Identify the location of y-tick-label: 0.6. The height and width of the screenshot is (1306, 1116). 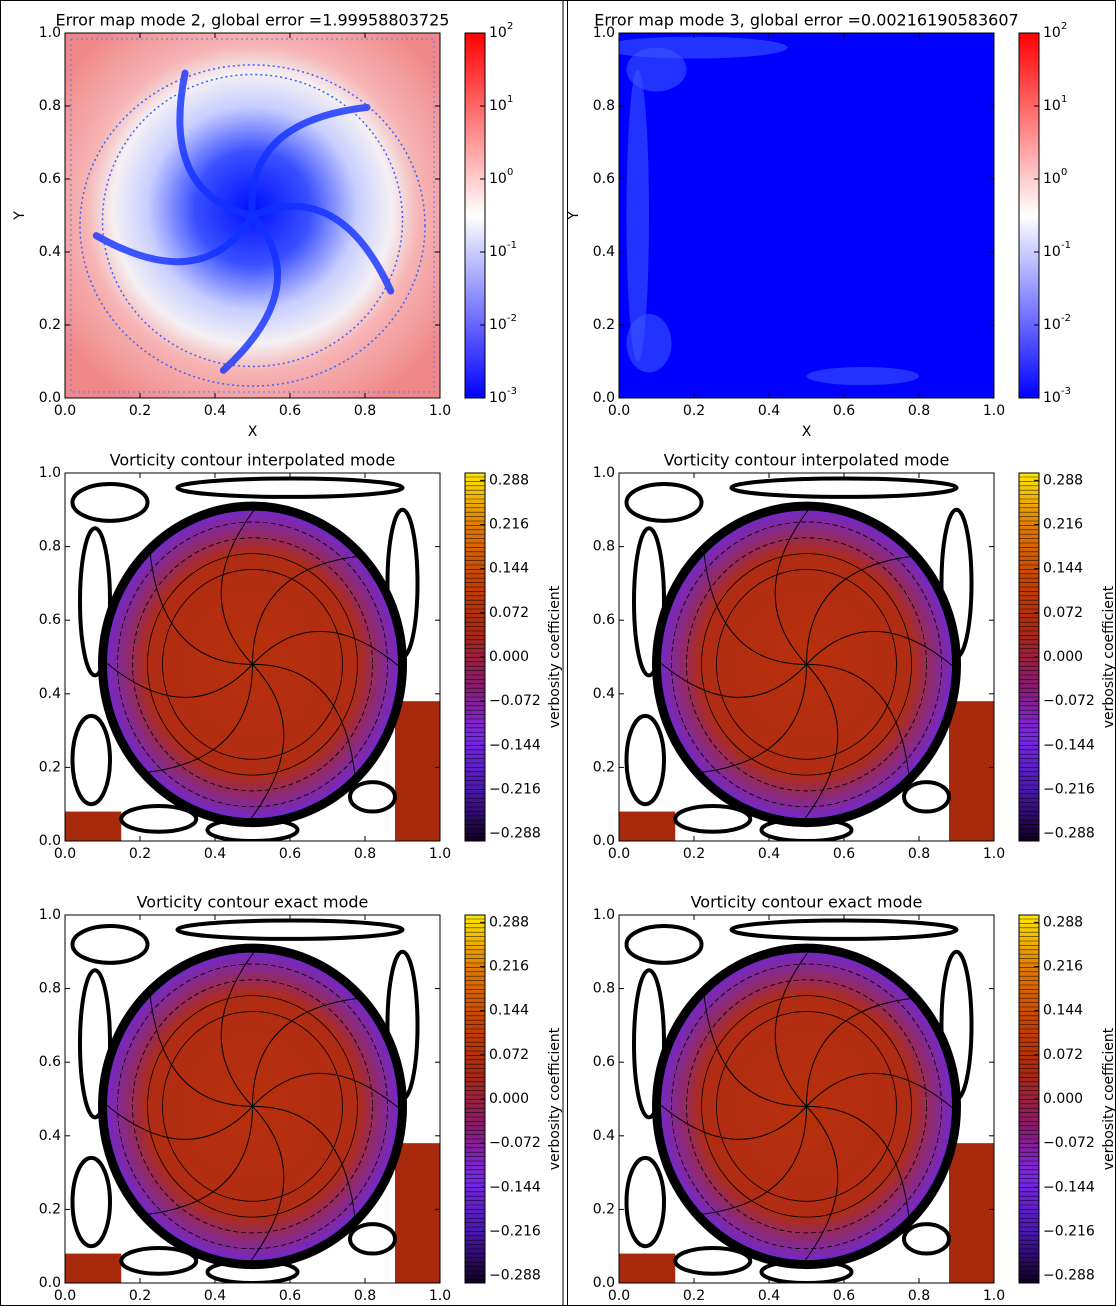
(604, 1062).